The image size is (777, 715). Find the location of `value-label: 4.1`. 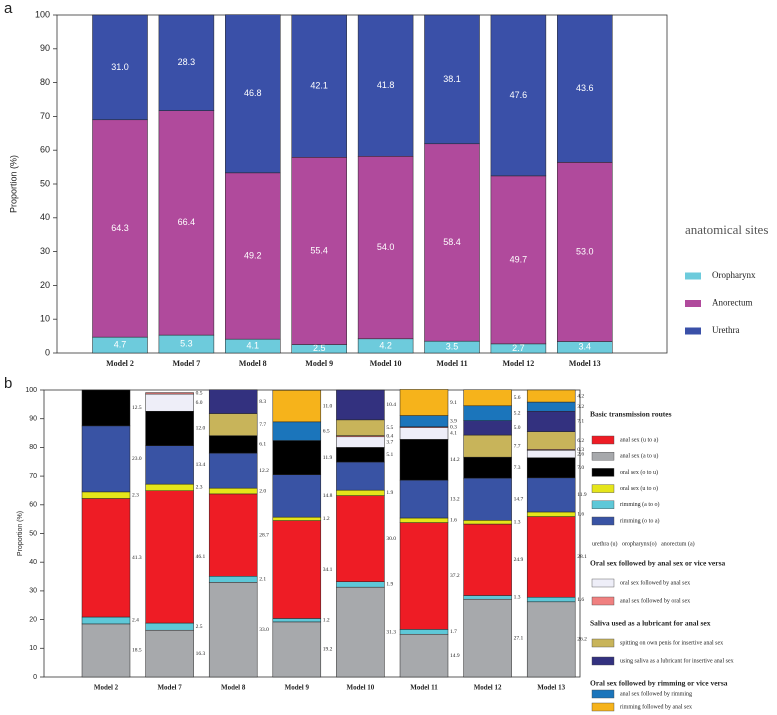

value-label: 4.1 is located at coordinates (453, 434).